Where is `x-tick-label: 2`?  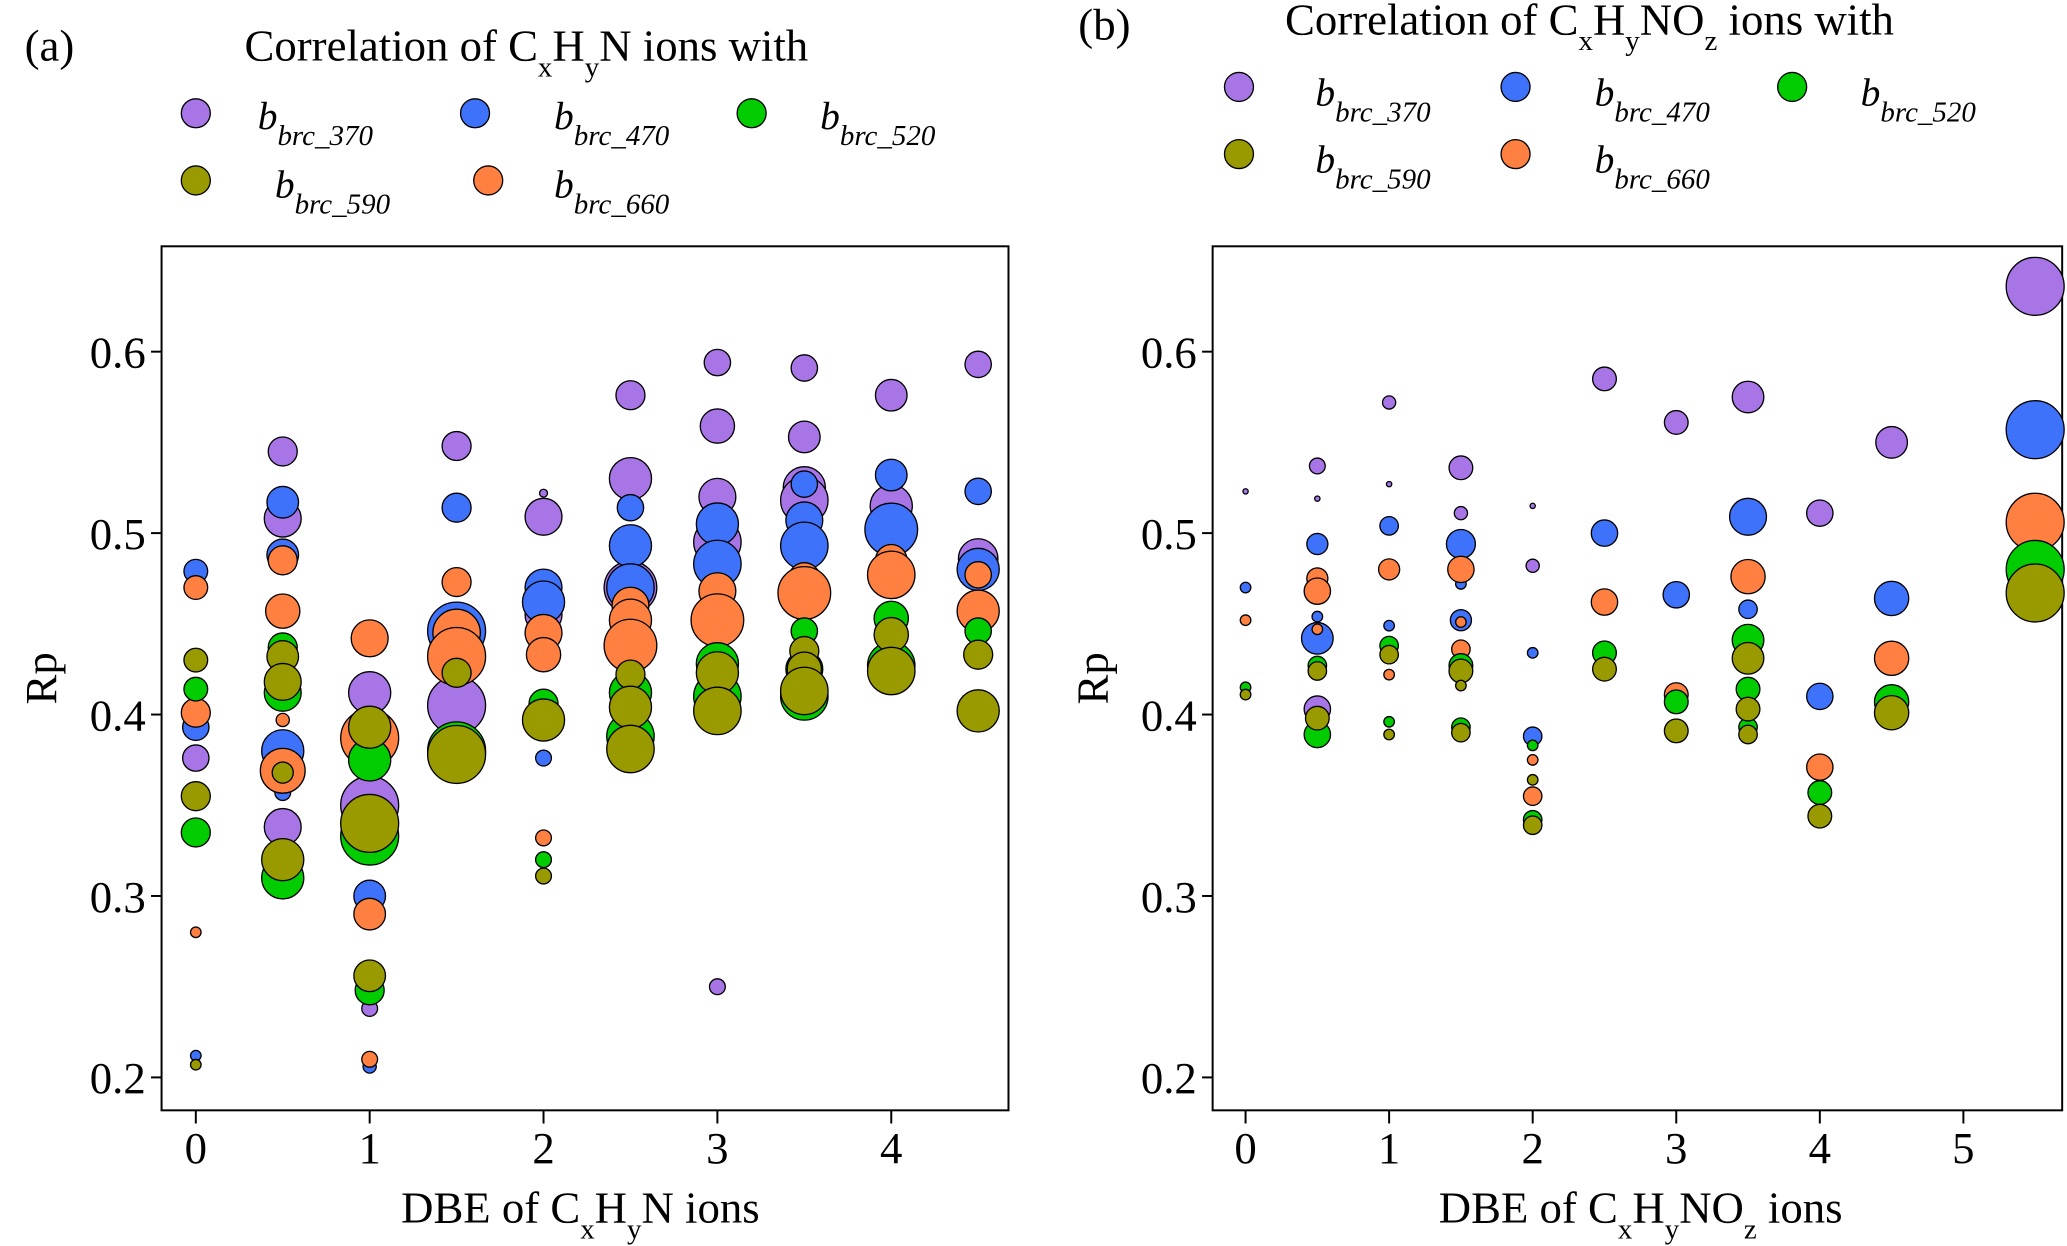 x-tick-label: 2 is located at coordinates (1532, 1148).